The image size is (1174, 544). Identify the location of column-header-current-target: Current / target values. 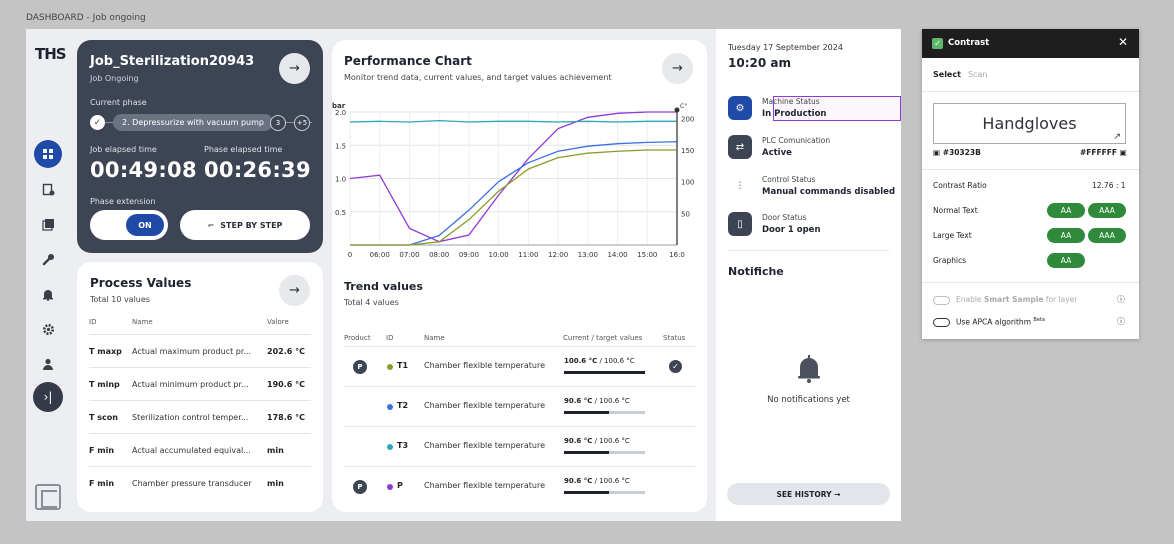
(603, 338).